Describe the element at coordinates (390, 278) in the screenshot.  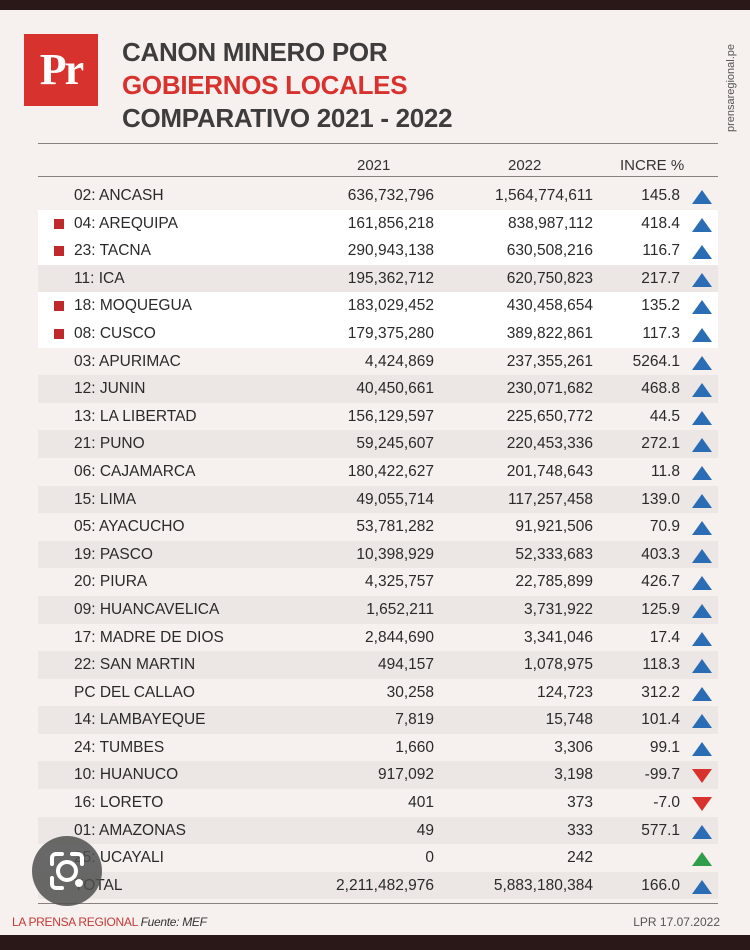
I see `value-2021: 195,362,712` at that location.